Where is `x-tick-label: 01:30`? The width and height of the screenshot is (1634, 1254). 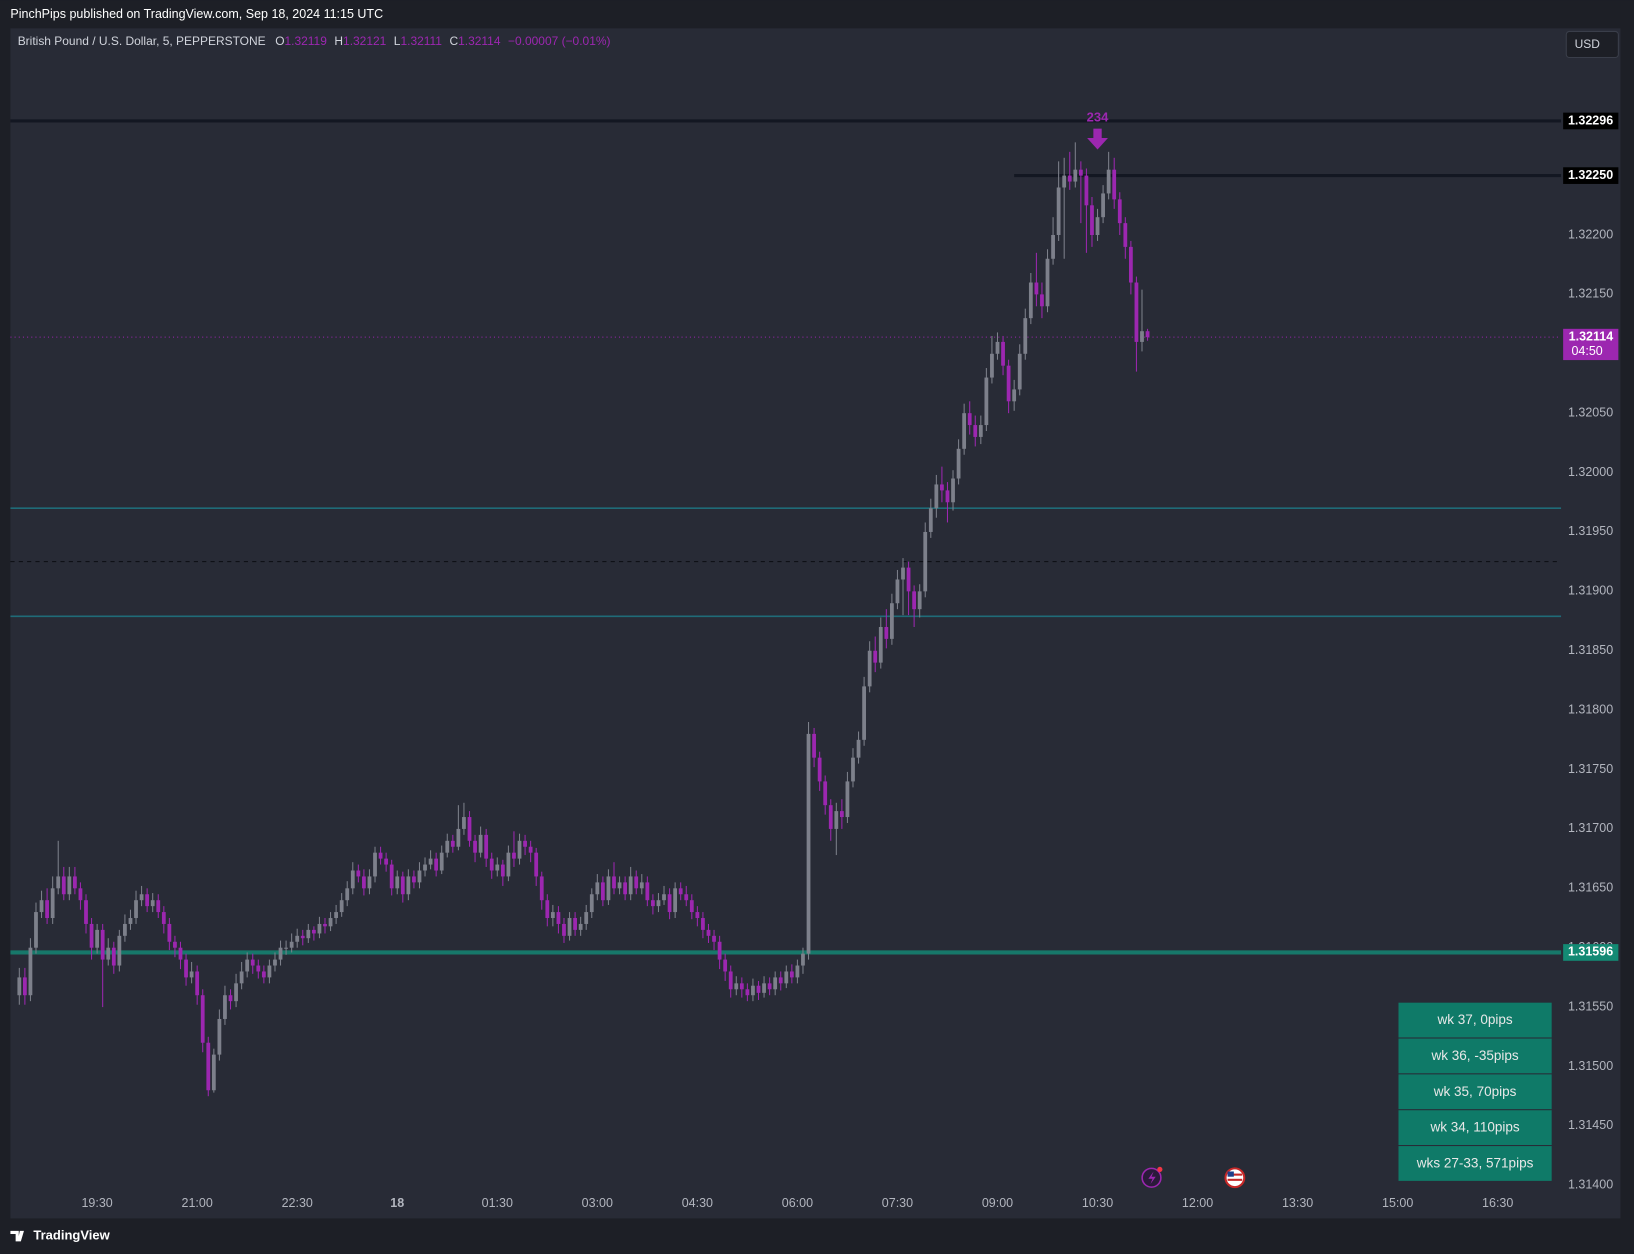 x-tick-label: 01:30 is located at coordinates (497, 1203).